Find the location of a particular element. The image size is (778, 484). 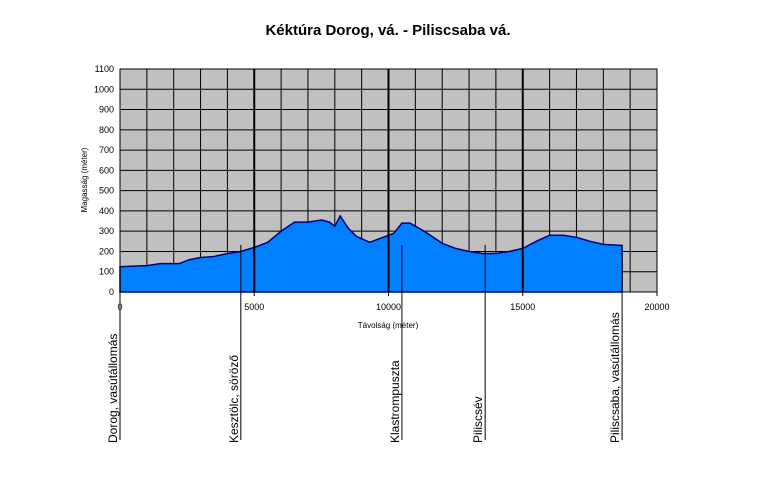

y-tick-label: 800 is located at coordinates (106, 130).